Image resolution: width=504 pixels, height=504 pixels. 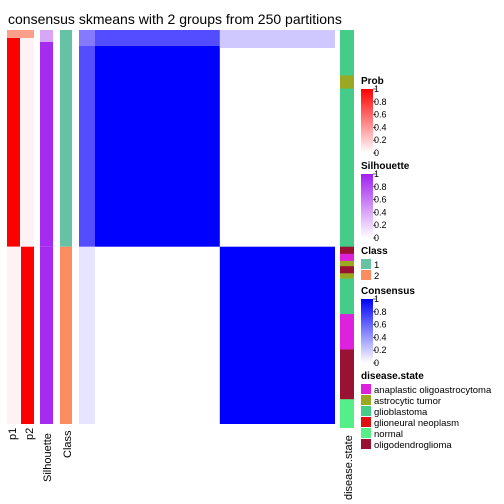 I want to click on annotation-columns, so click(x=39, y=227).